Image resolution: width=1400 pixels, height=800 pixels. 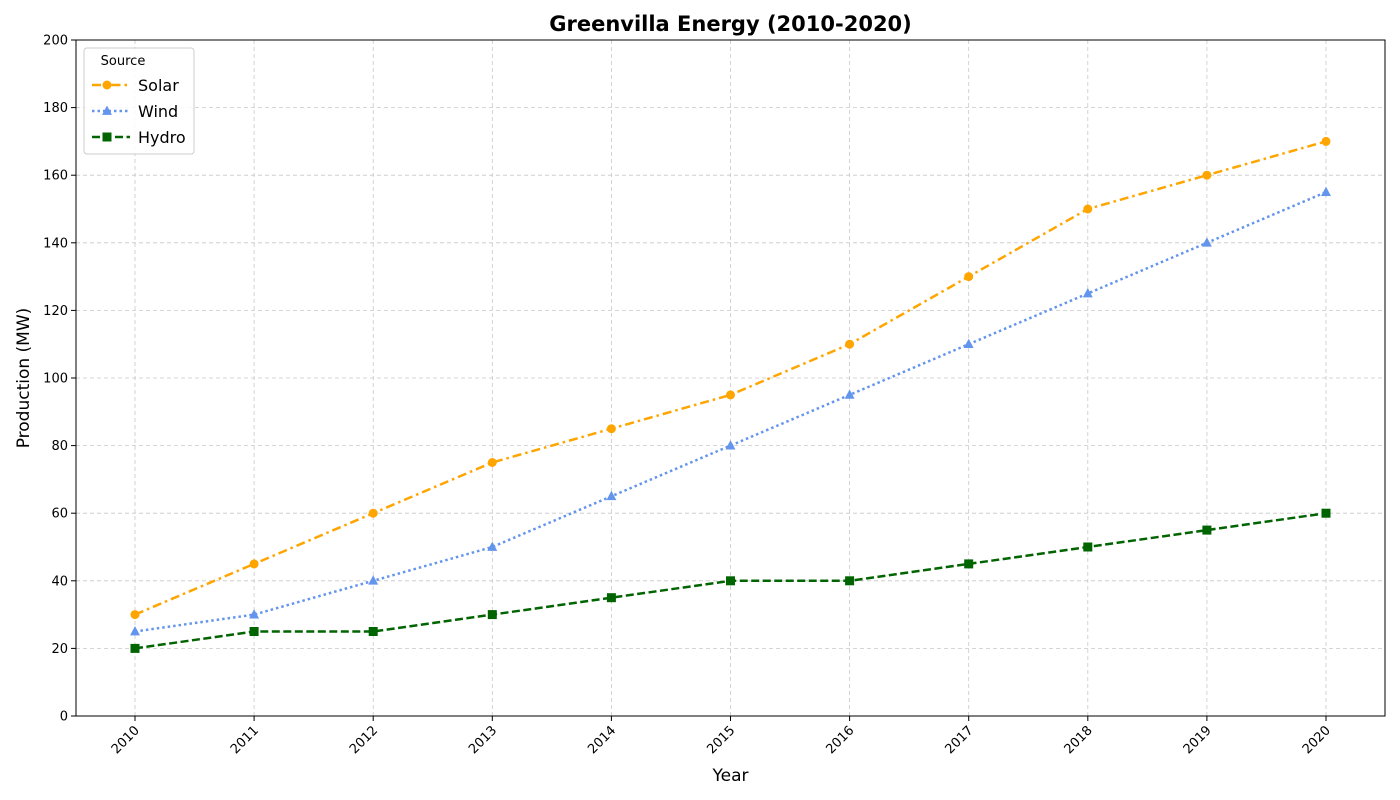 I want to click on x-tick-label: 2019, so click(x=1198, y=740).